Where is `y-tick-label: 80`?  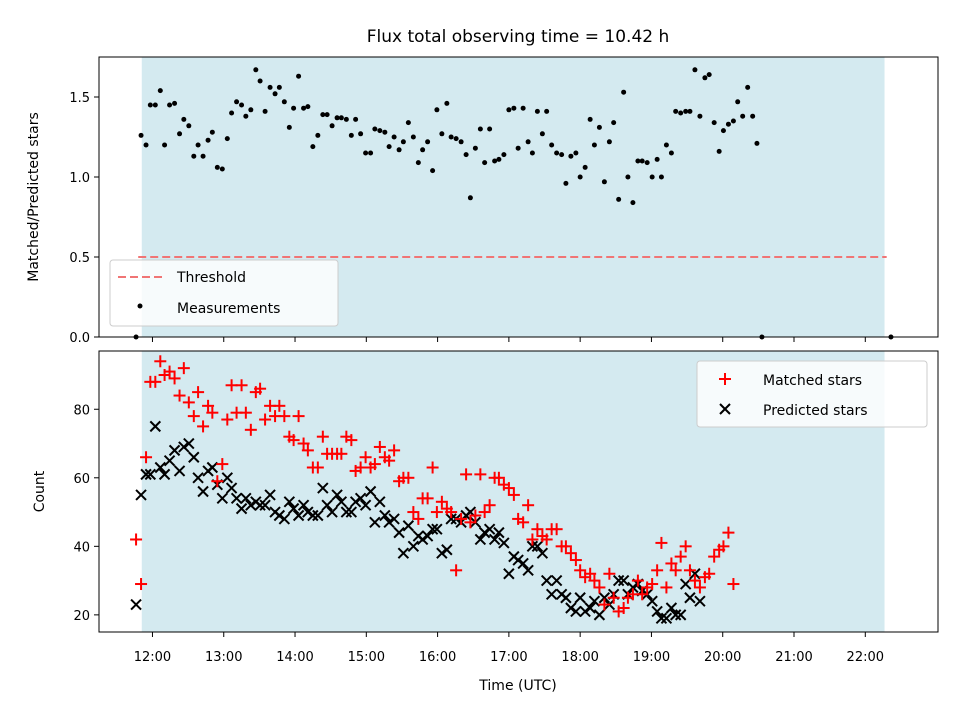 y-tick-label: 80 is located at coordinates (81, 410).